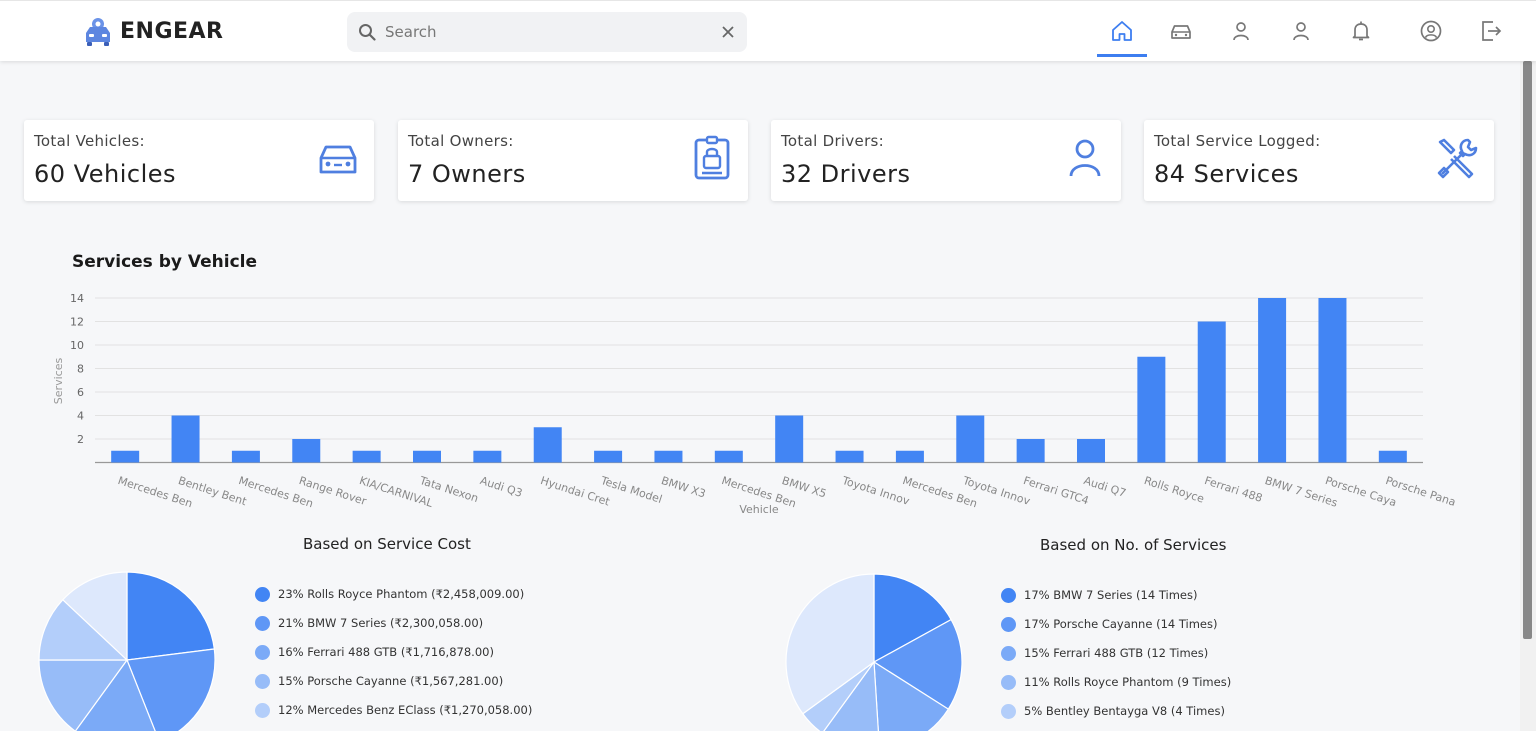  Describe the element at coordinates (467, 174) in the screenshot. I see `stat-value: 7 Owners` at that location.